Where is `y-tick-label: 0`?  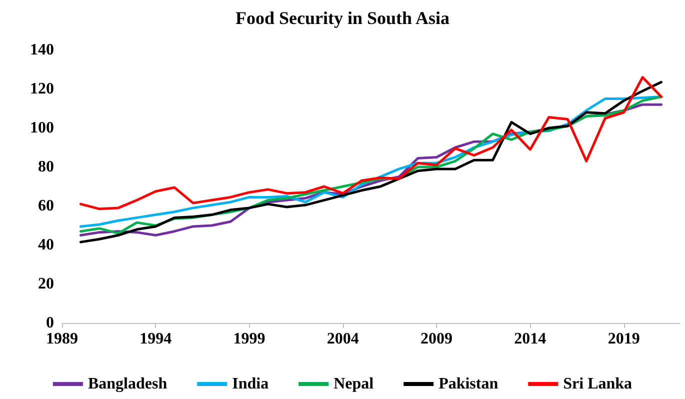 y-tick-label: 0 is located at coordinates (50, 323).